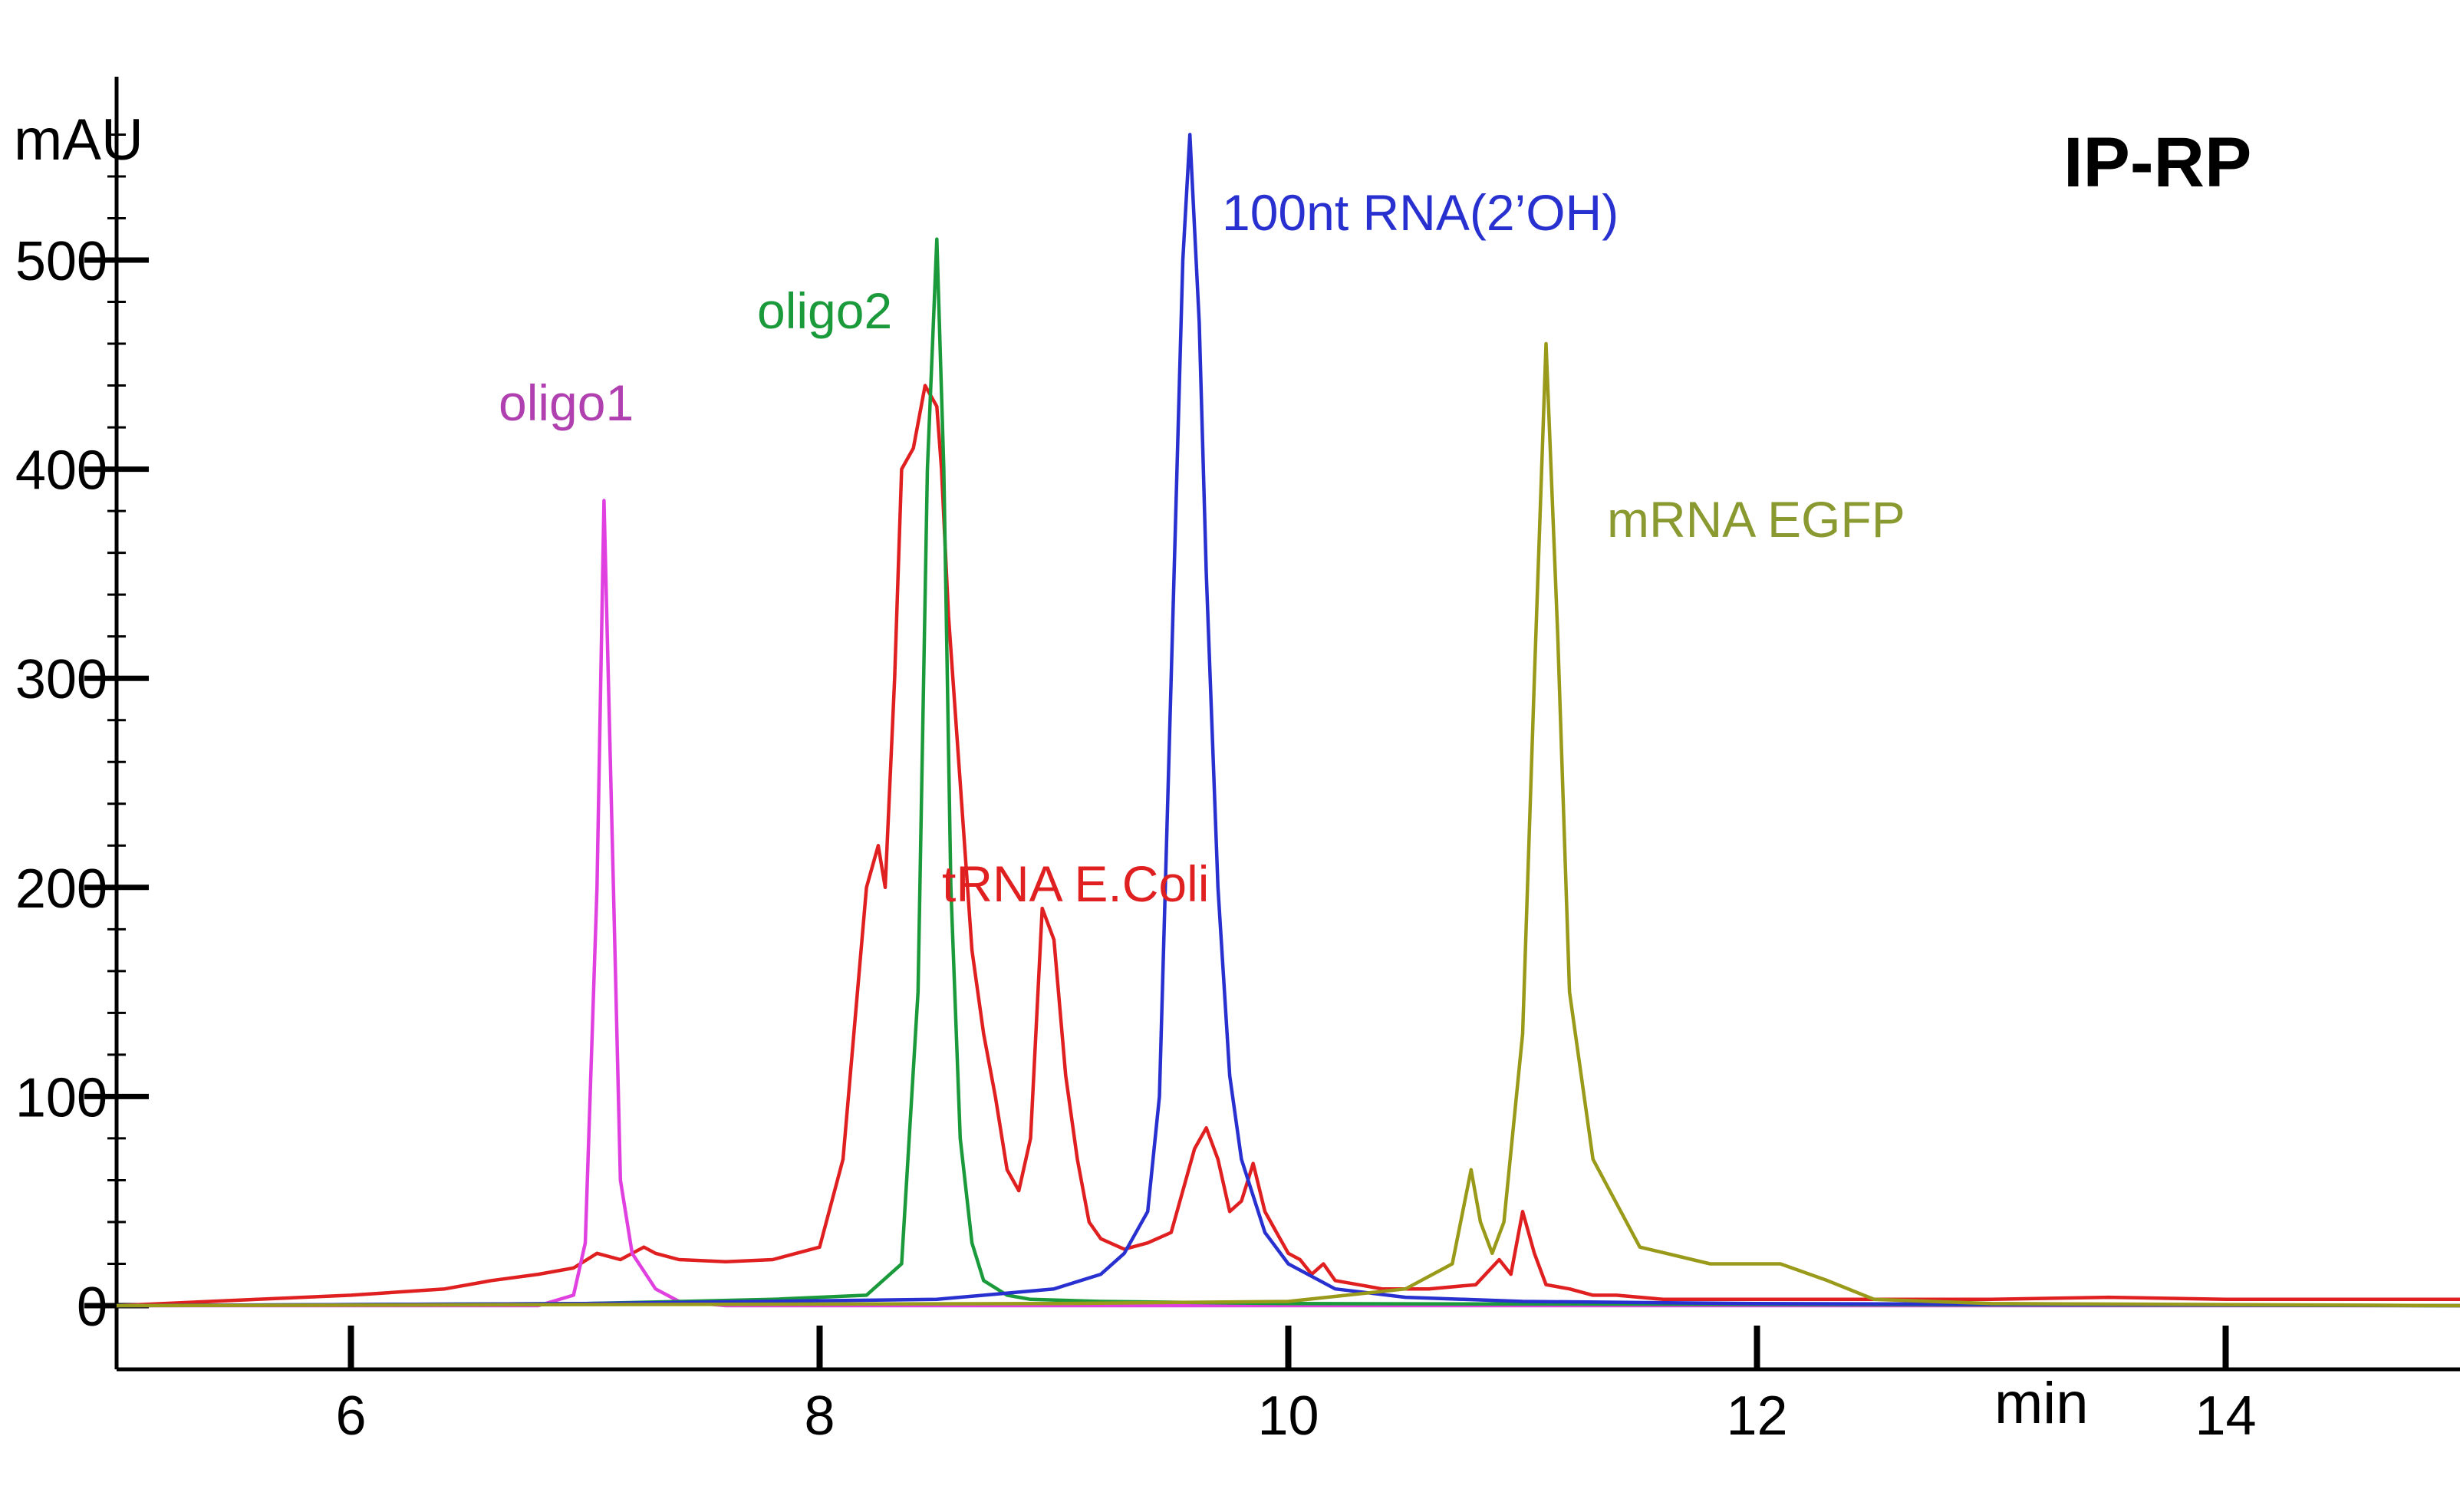 The width and height of the screenshot is (2460, 1512). Describe the element at coordinates (92, 1307) in the screenshot. I see `y-tick-label: 0` at that location.